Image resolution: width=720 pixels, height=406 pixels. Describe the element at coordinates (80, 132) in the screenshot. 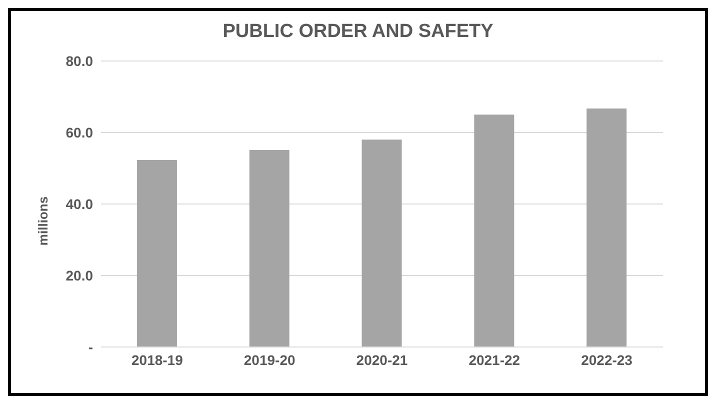

I see `y-tick-label: 60.0` at that location.